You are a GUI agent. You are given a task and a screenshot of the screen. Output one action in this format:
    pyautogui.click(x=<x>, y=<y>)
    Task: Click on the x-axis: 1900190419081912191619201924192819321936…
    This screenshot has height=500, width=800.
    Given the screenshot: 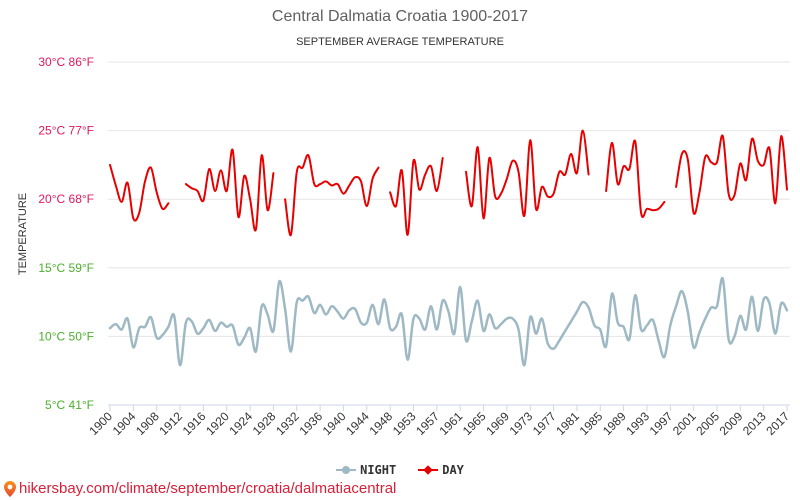 What is the action you would take?
    pyautogui.click(x=439, y=421)
    